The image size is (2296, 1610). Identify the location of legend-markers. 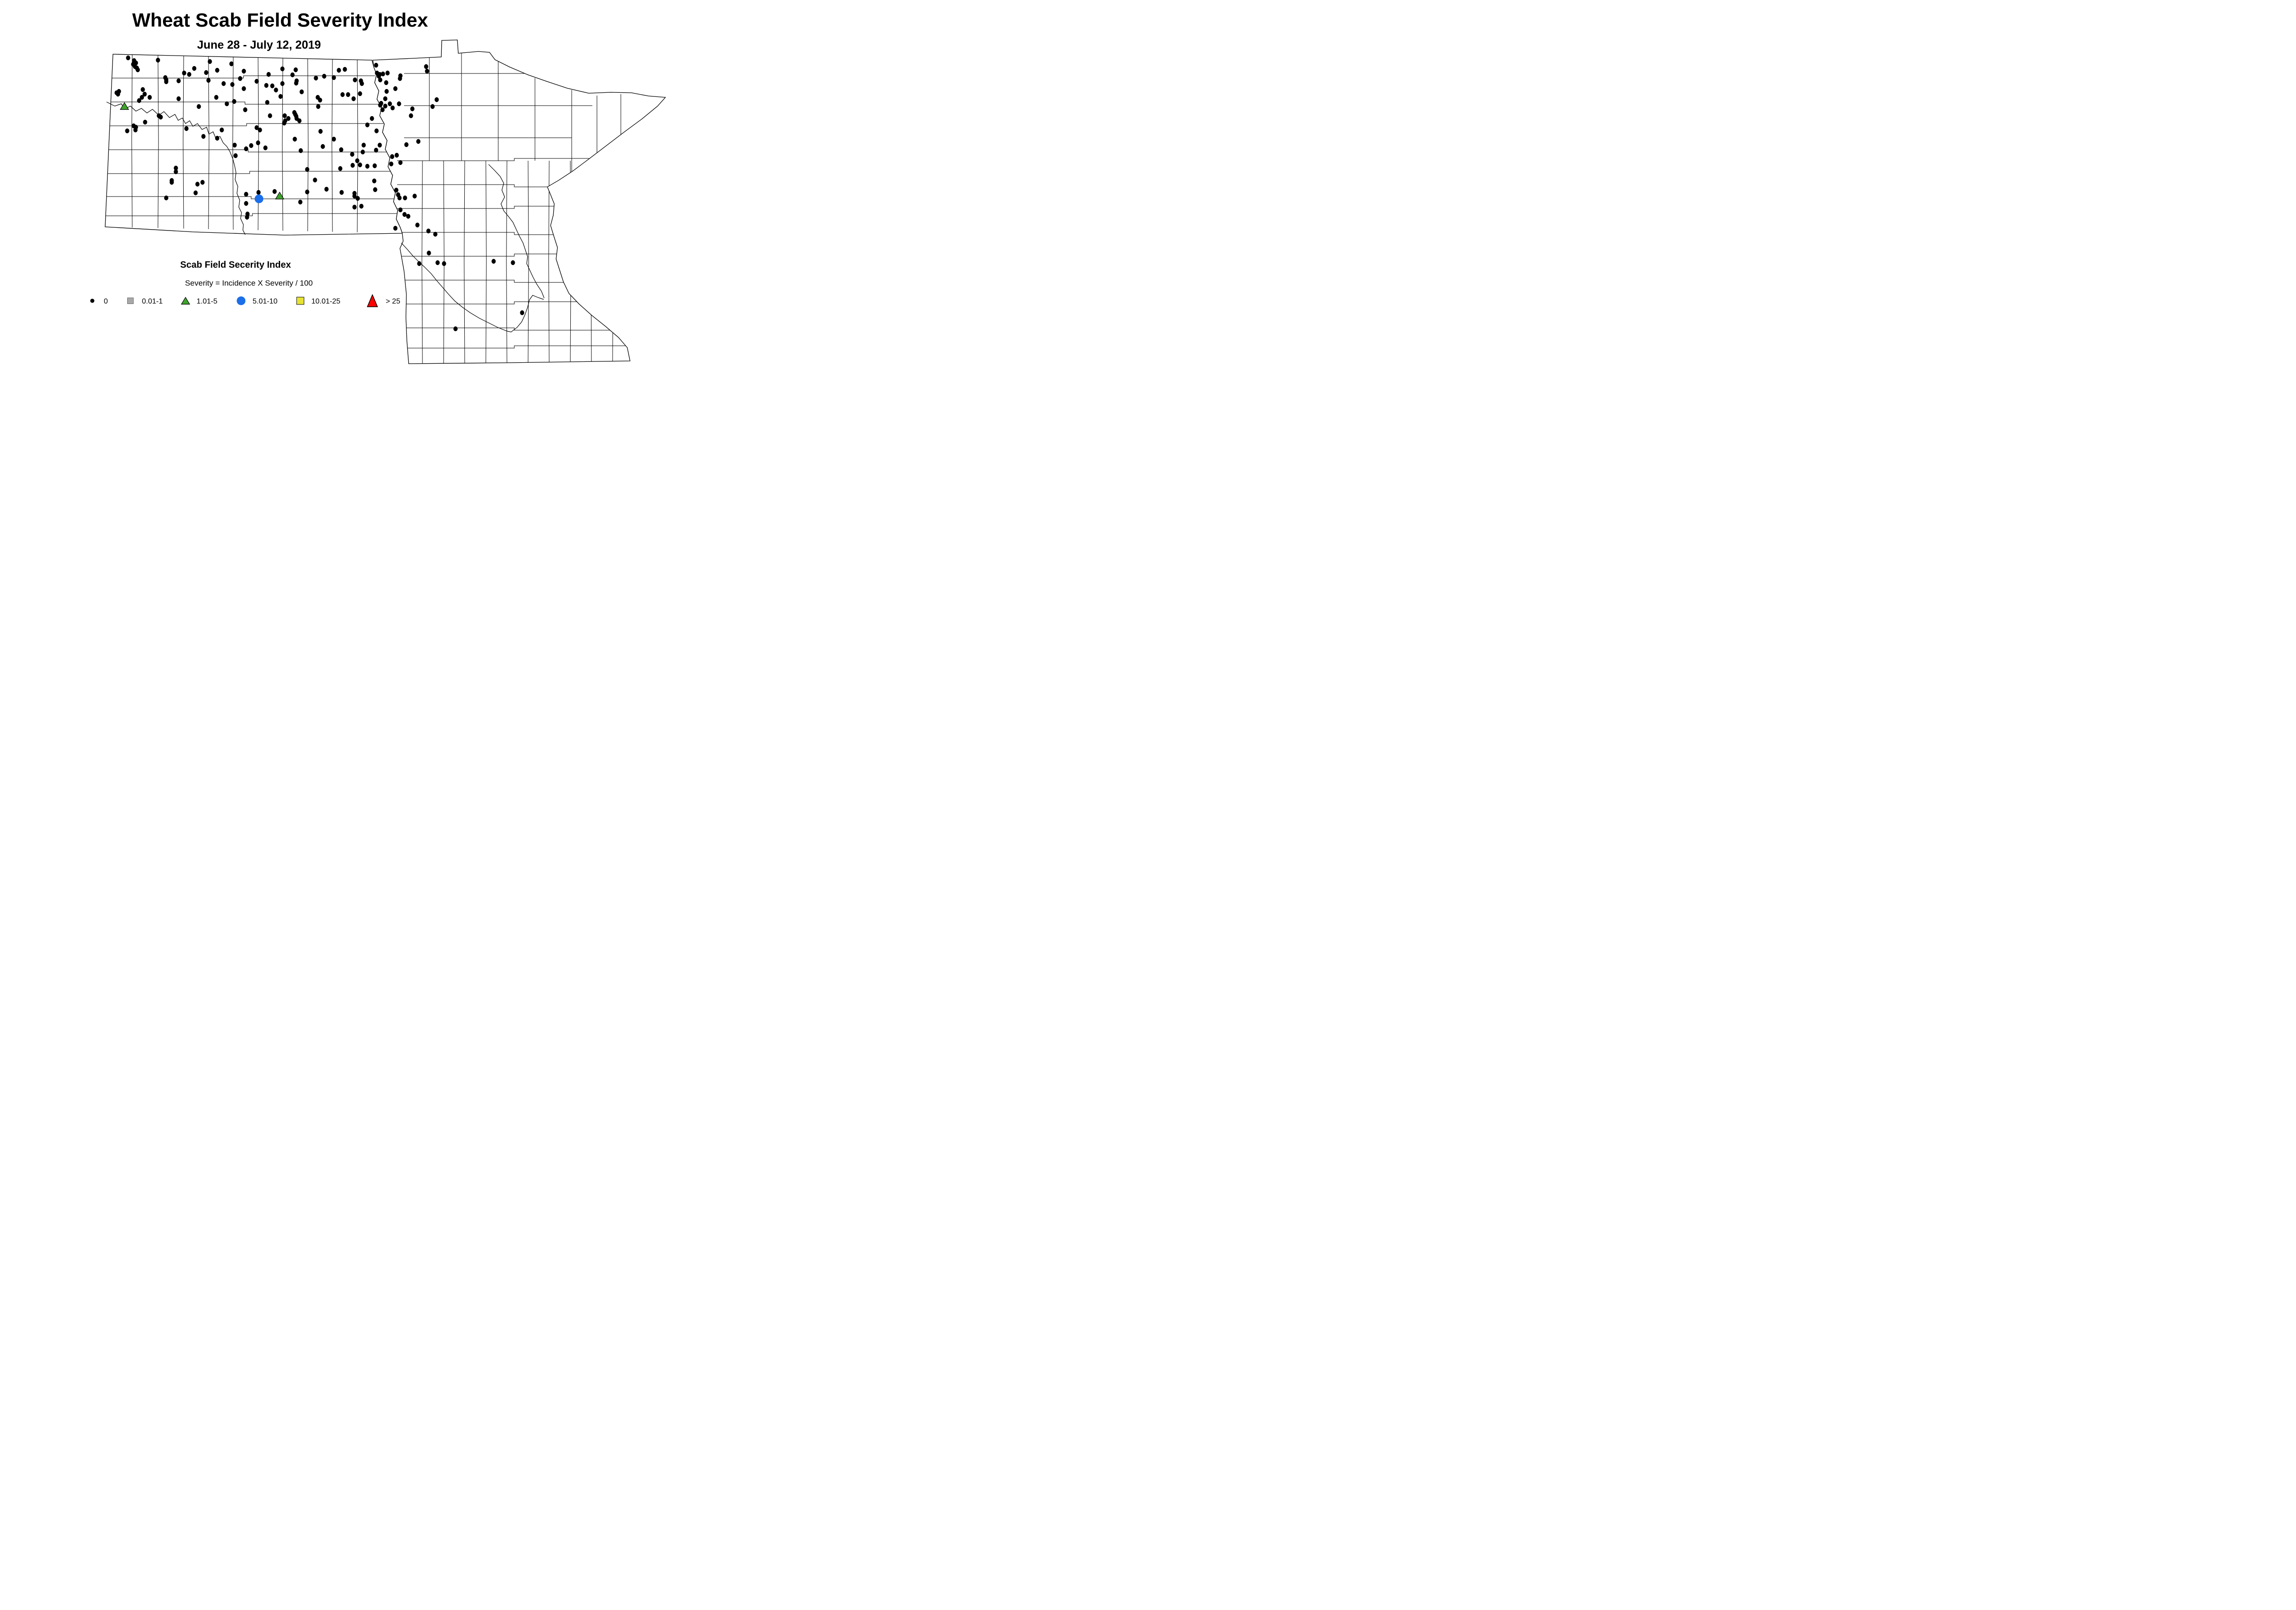
(234, 301).